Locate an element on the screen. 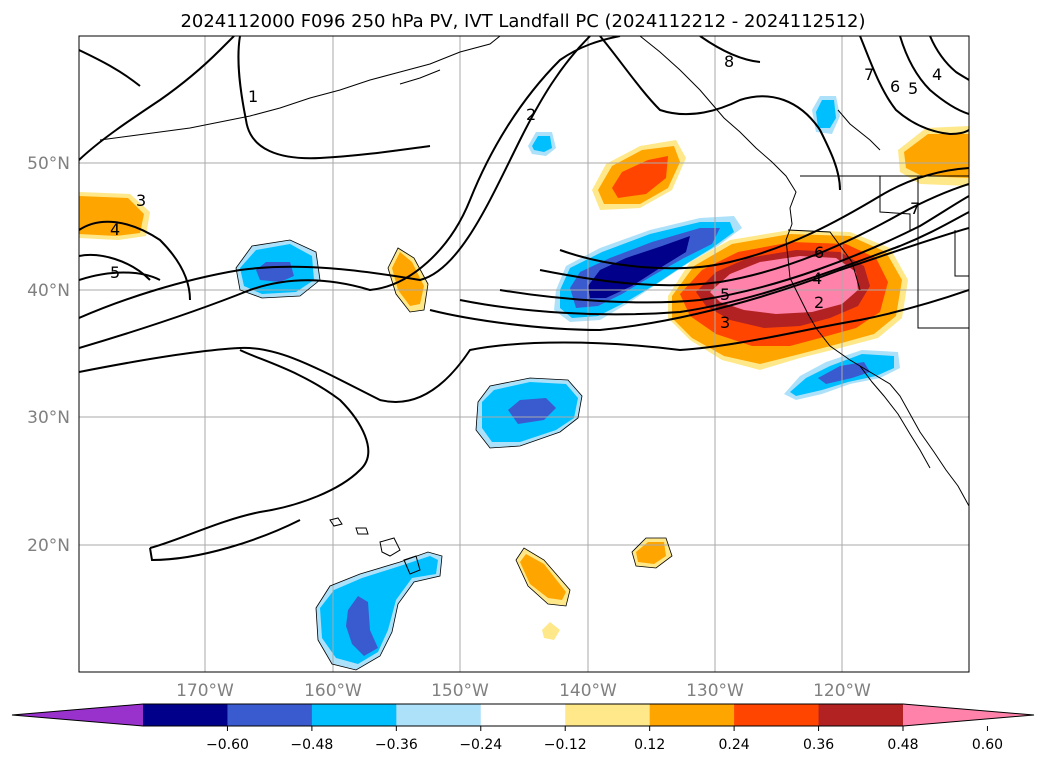 The height and width of the screenshot is (765, 1047). lon-label: 160°W is located at coordinates (333, 691).